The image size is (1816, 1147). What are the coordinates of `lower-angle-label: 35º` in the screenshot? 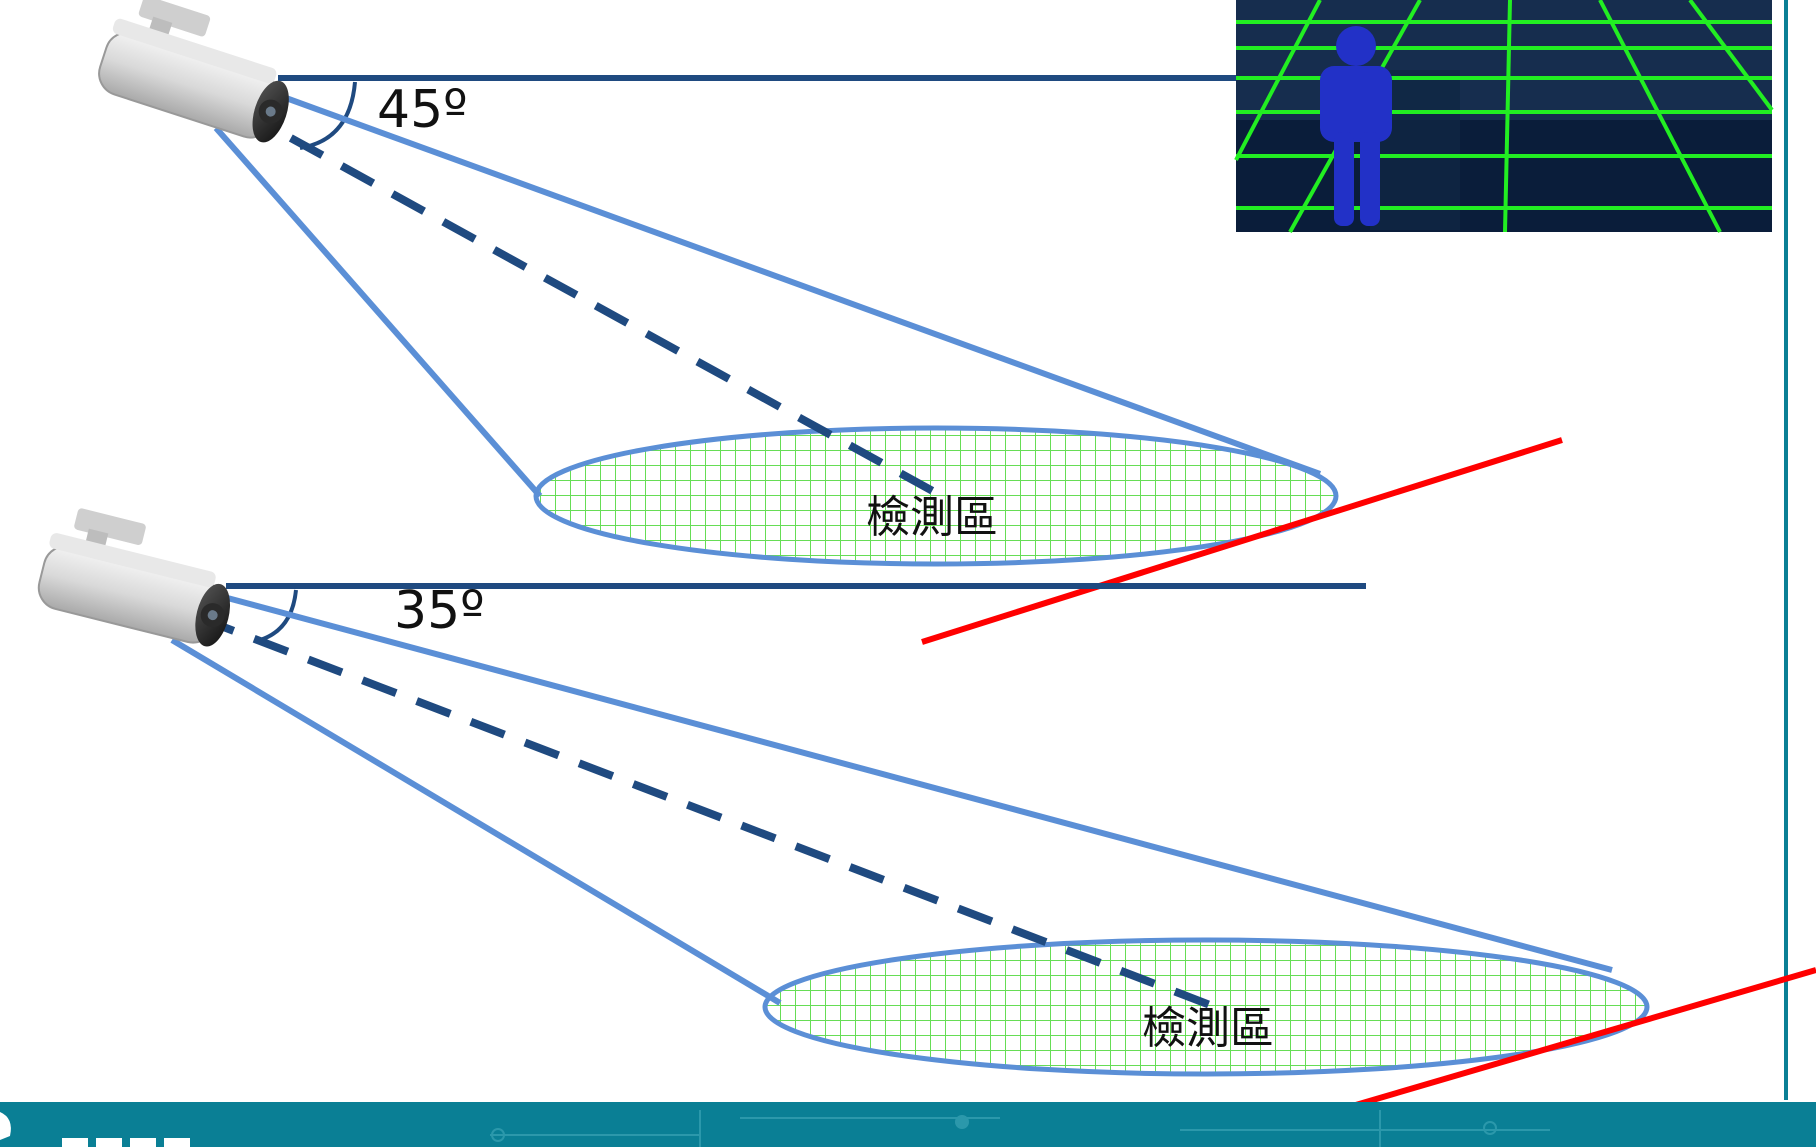 It's located at (439, 611).